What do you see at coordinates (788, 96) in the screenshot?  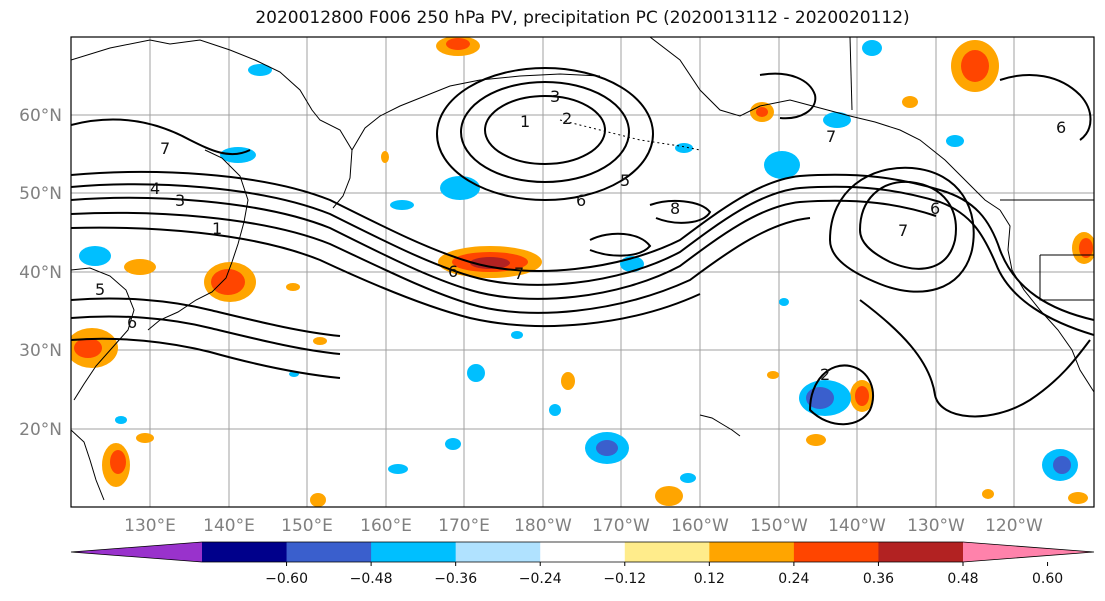 I see `pv-contour-north-alaska` at bounding box center [788, 96].